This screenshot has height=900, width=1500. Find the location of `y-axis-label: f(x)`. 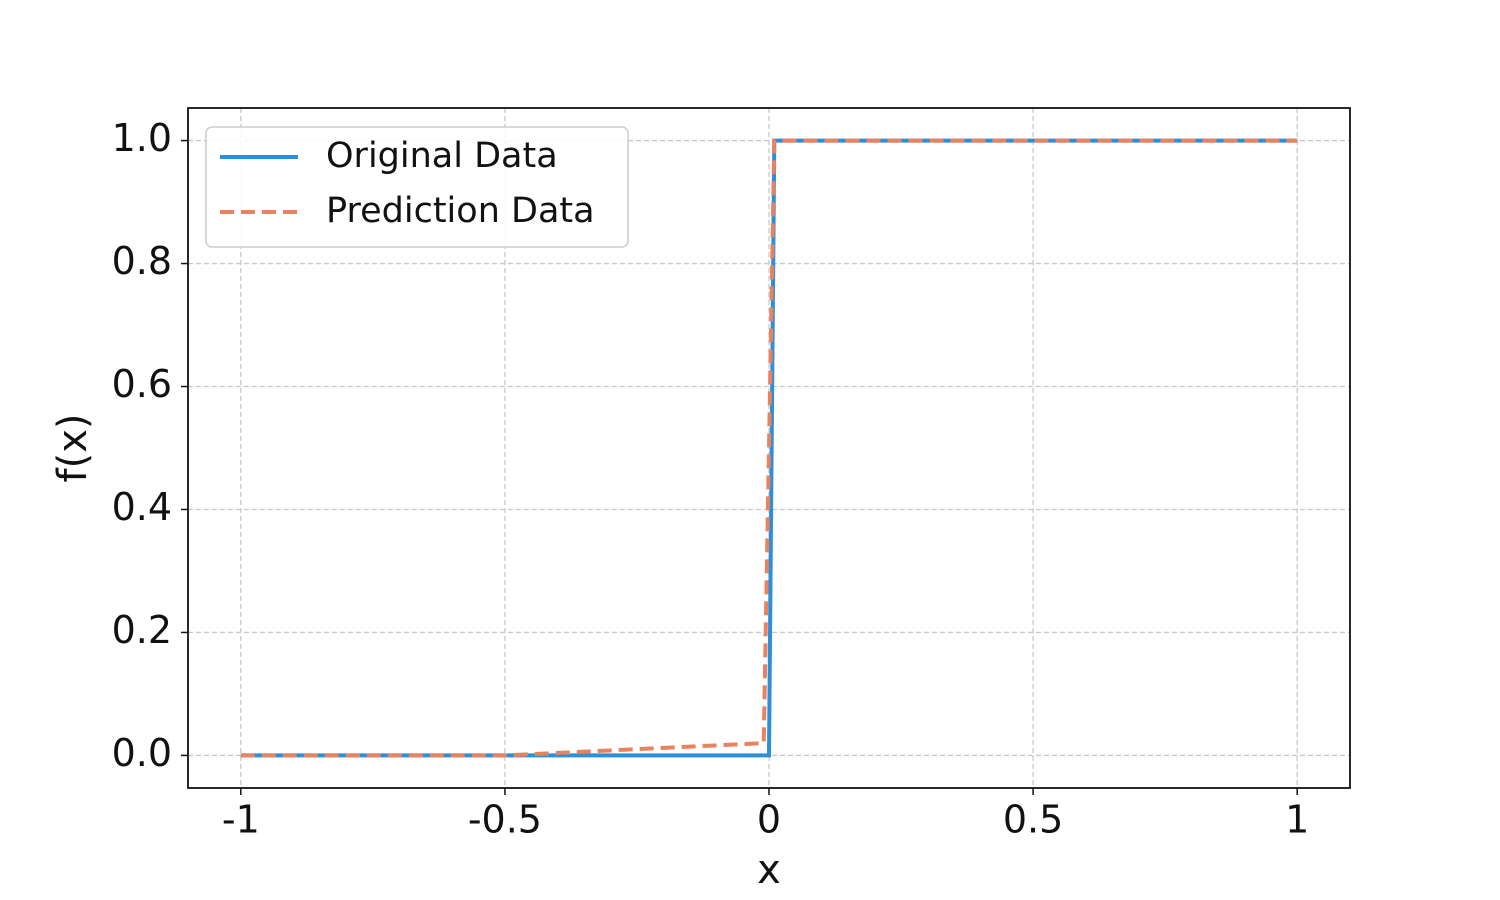

y-axis-label: f(x) is located at coordinates (73, 448).